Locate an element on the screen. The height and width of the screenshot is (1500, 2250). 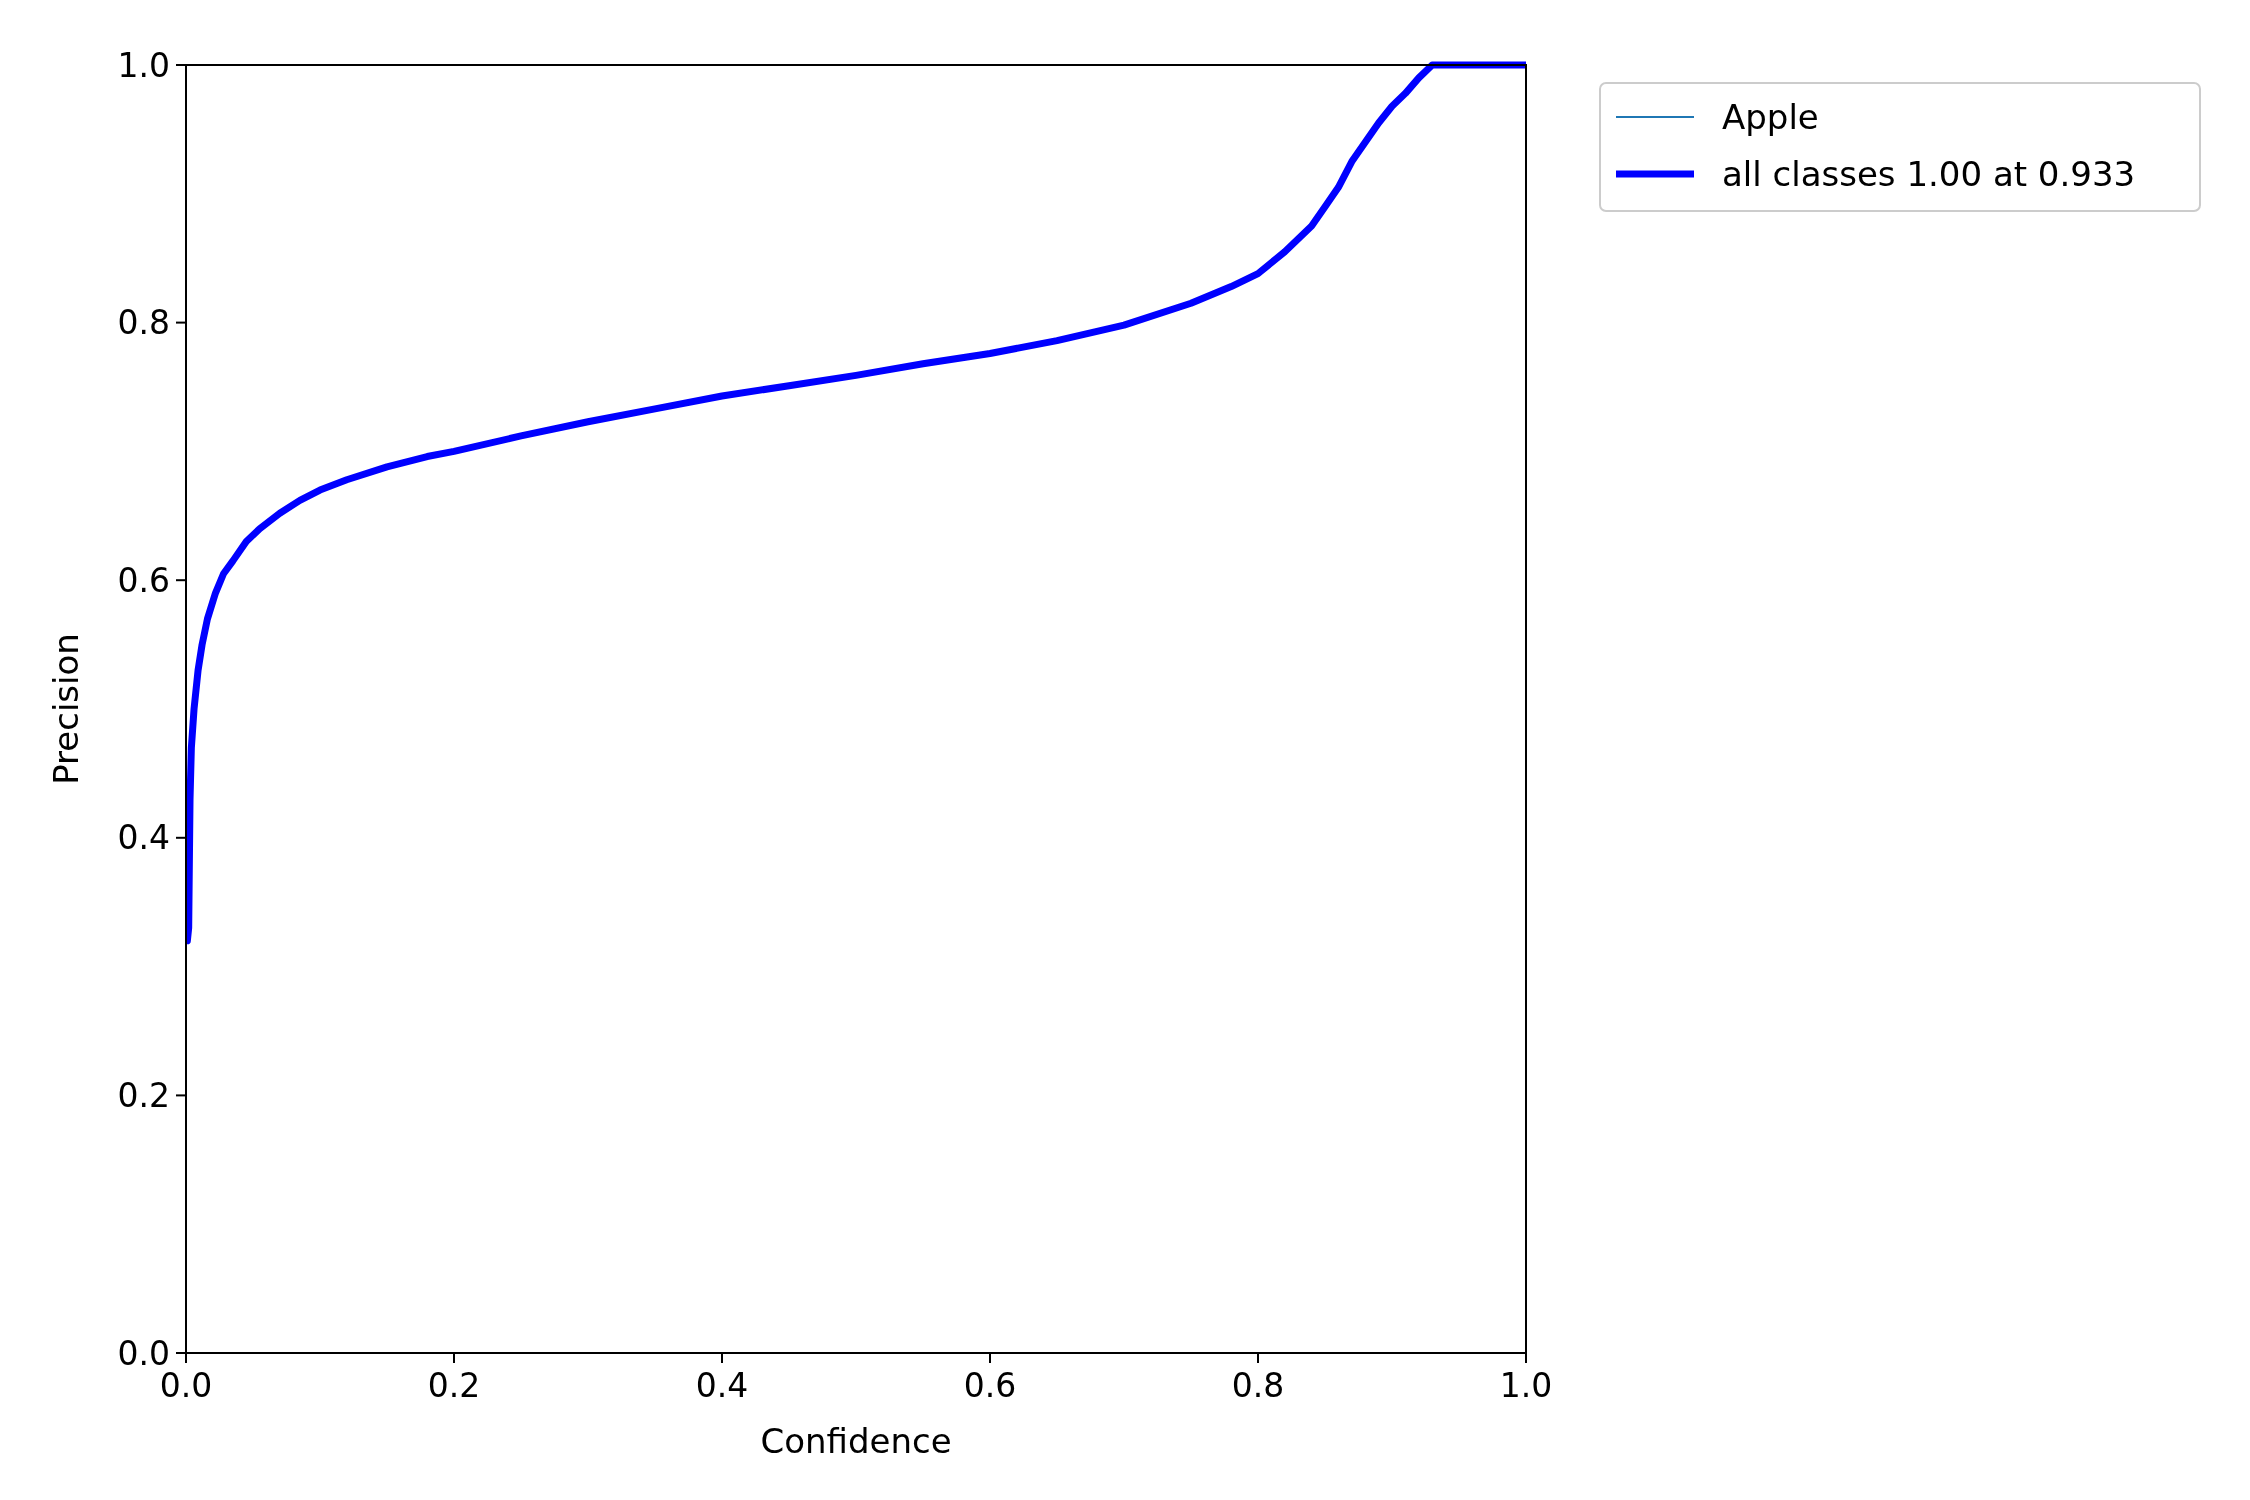
y-axis-title: Precision is located at coordinates (66, 709).